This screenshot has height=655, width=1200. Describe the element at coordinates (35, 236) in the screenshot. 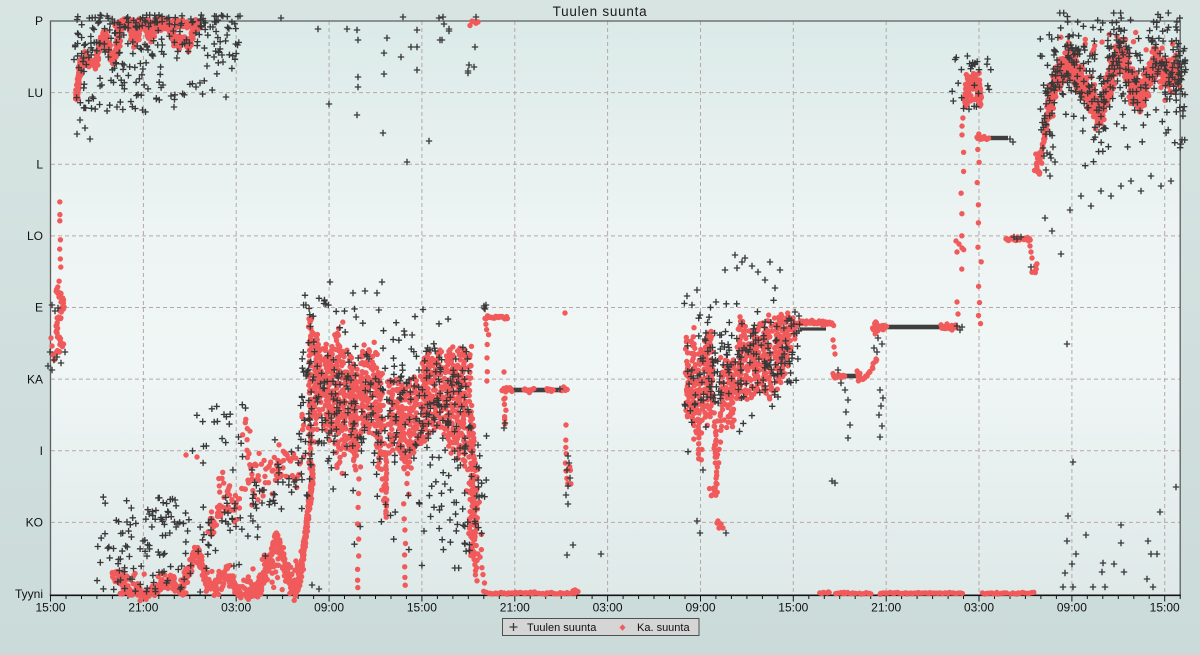

I see `svg-text: LO` at that location.